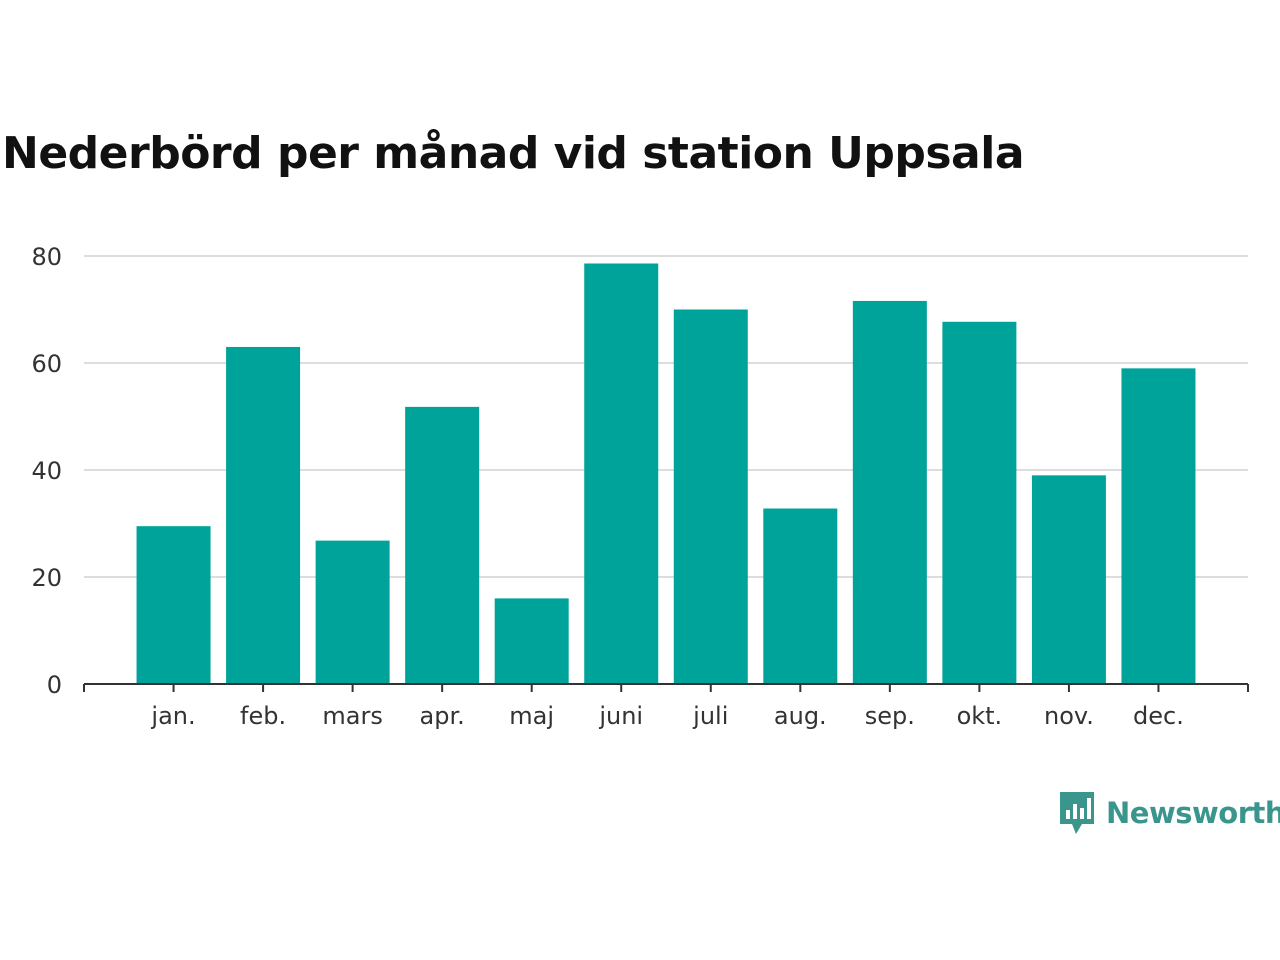  Describe the element at coordinates (46, 364) in the screenshot. I see `y-tick-label: 60` at that location.